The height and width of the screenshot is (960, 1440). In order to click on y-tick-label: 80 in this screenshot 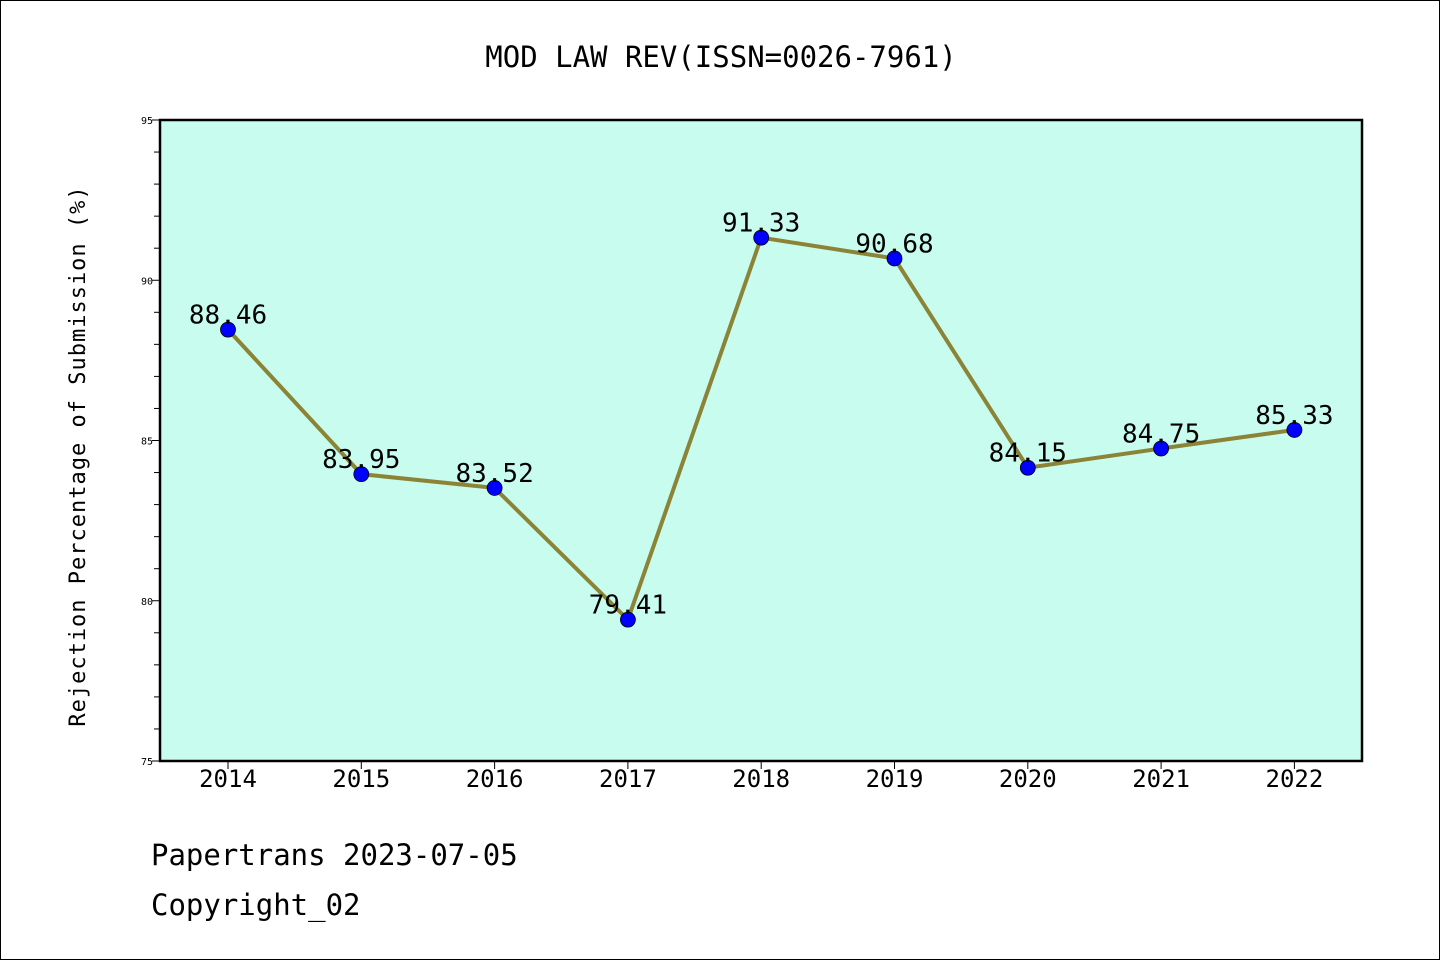, I will do `click(147, 602)`.